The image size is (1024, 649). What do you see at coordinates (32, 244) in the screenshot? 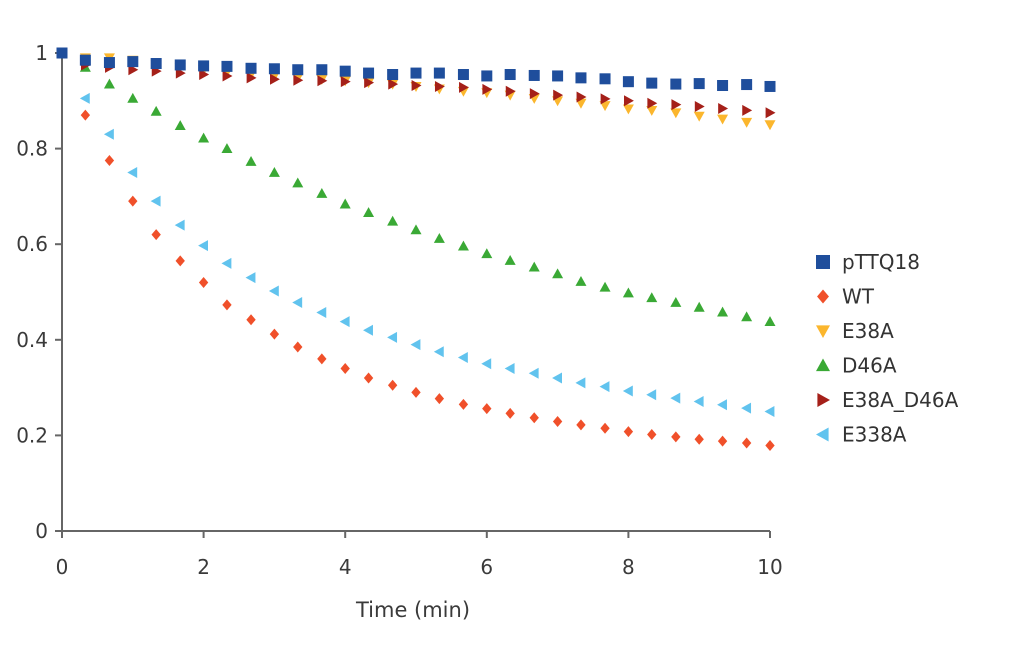
I see `y-tick-label: 0.6` at bounding box center [32, 244].